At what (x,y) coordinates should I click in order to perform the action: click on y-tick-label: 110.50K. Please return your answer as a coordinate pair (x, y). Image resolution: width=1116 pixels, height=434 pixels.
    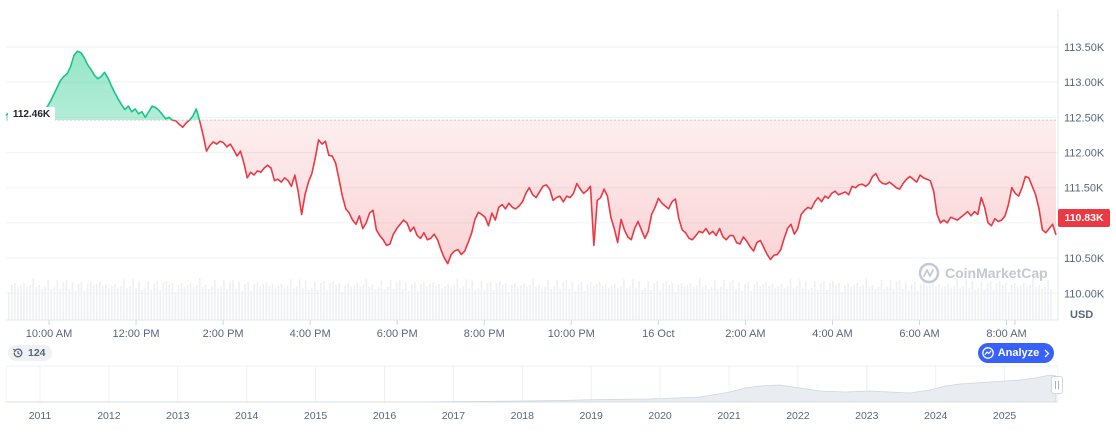
    Looking at the image, I should click on (1084, 259).